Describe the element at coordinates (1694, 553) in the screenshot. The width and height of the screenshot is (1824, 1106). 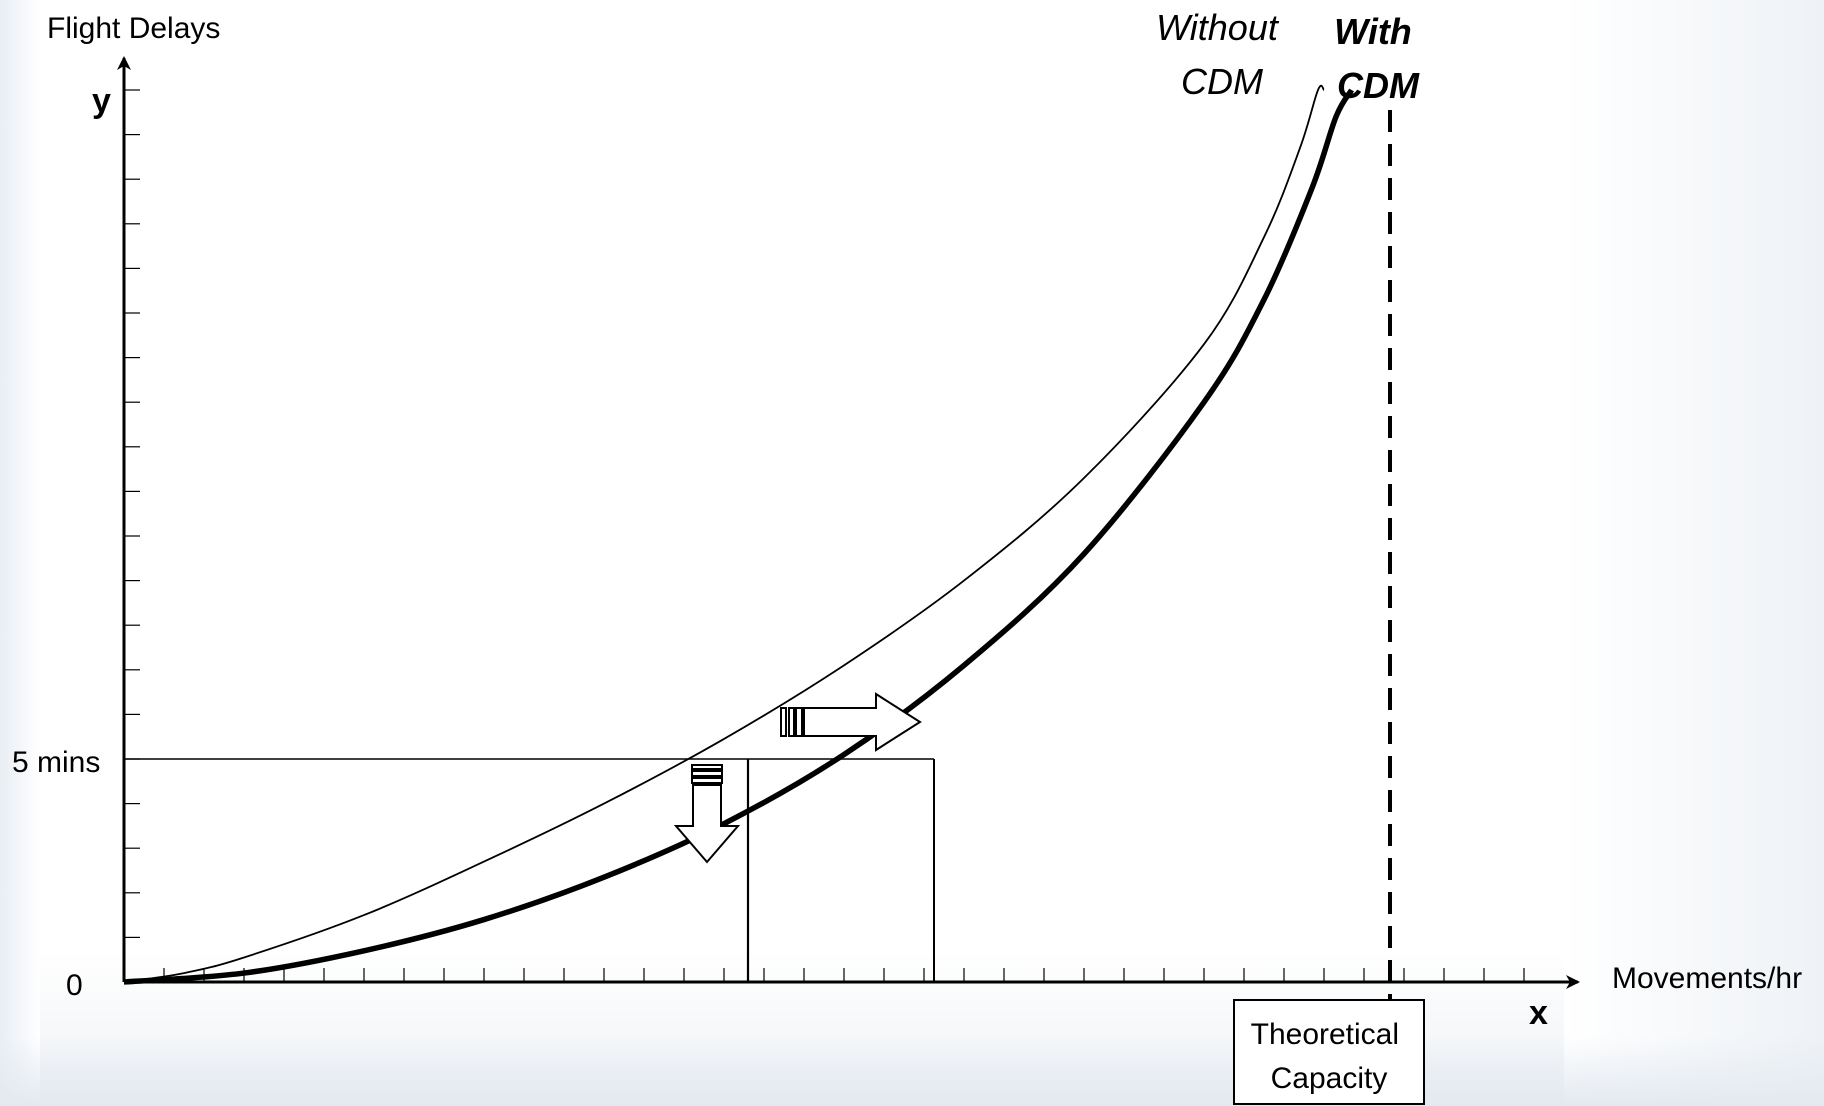
I see `background-right-wash` at that location.